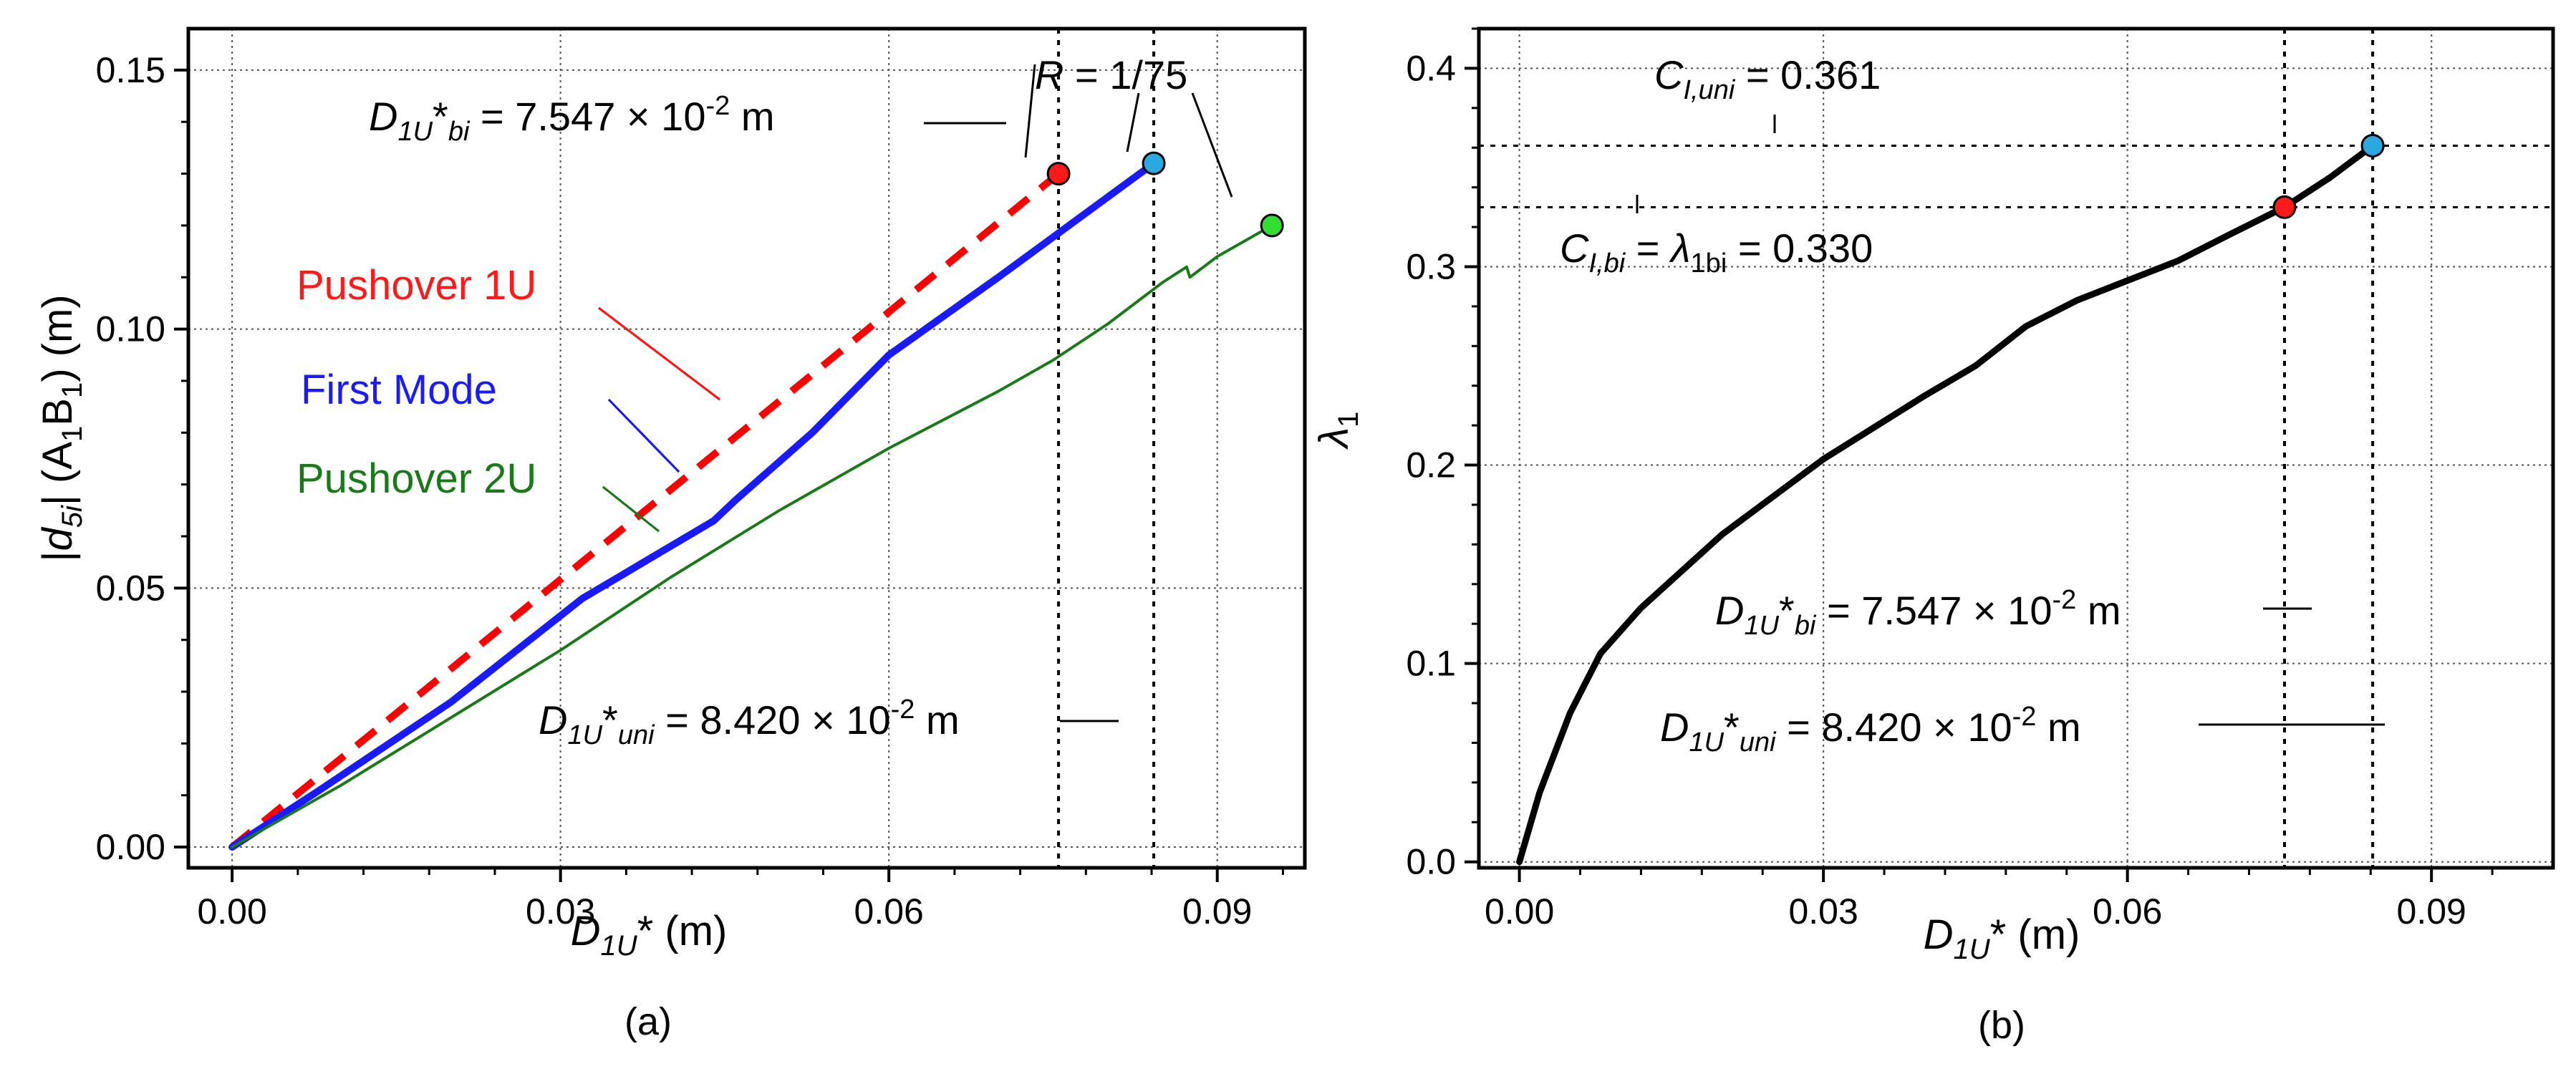 This screenshot has height=1074, width=2576. I want to click on d-uni-label-a: D1U*uni = 8.420 × 10-2 m, so click(749, 722).